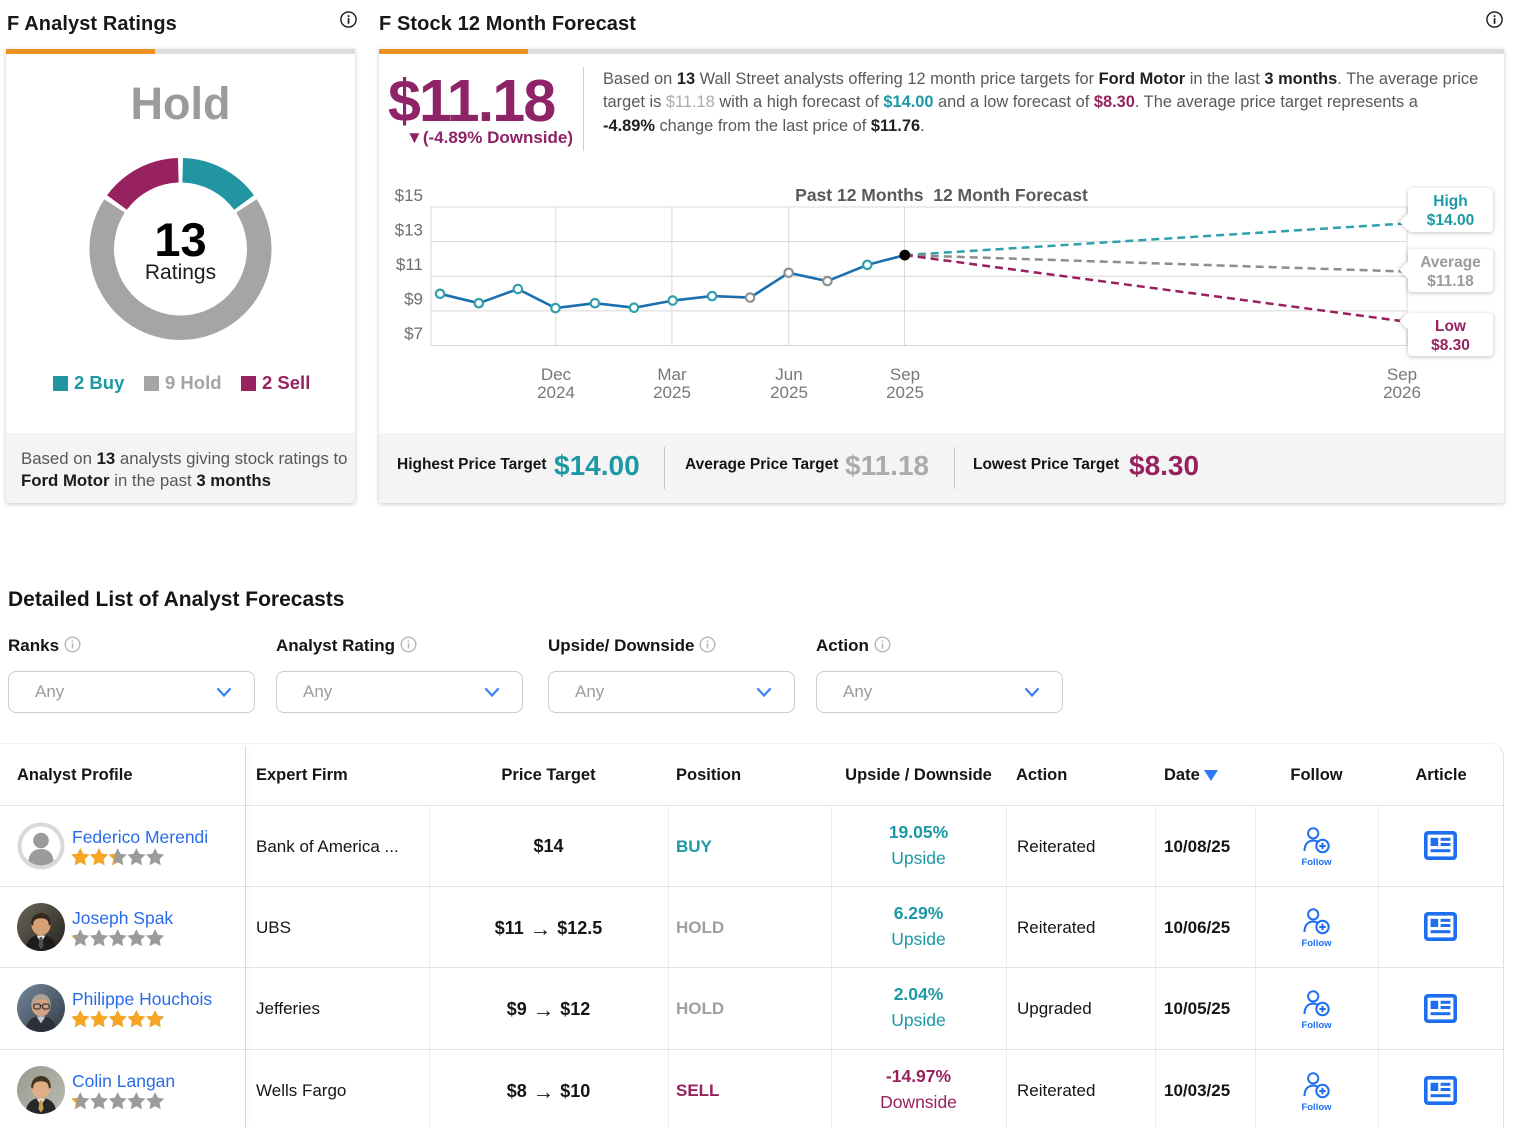  I want to click on svg-text: Jun, so click(788, 374).